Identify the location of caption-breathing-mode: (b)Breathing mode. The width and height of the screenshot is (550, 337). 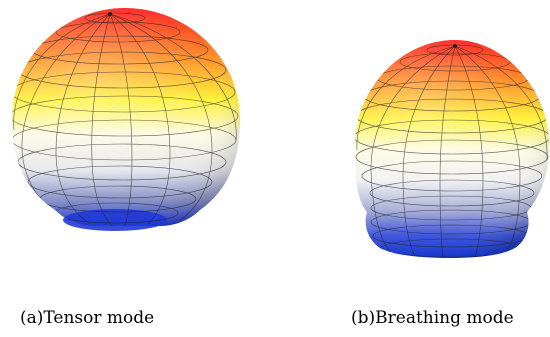
(432, 318).